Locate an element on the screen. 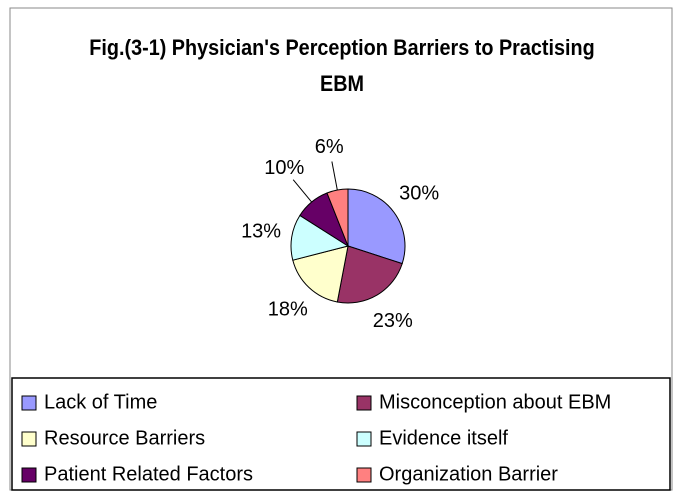  data-label: 18% is located at coordinates (288, 309).